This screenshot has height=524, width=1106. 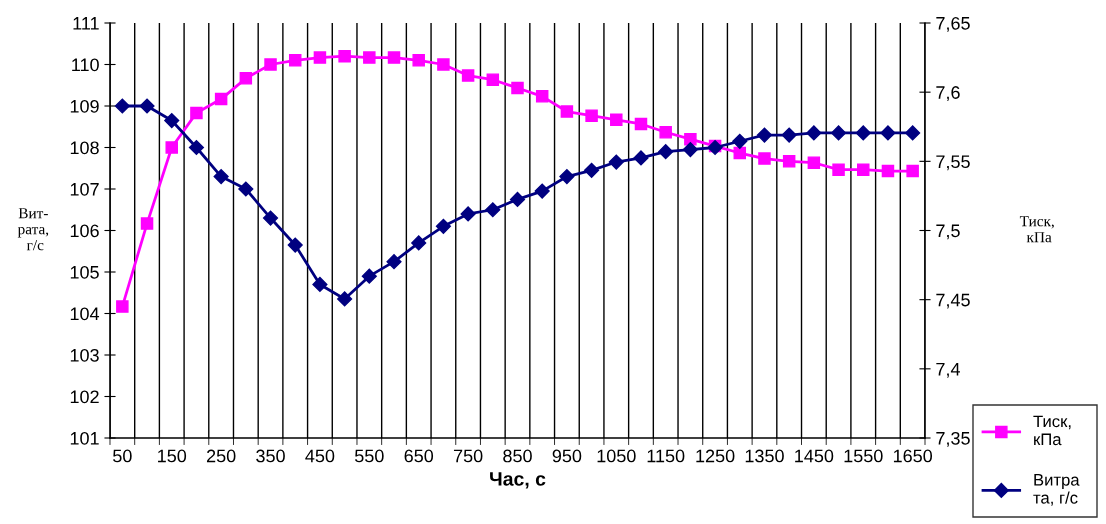 I want to click on x-tick-label: 950, so click(x=567, y=456).